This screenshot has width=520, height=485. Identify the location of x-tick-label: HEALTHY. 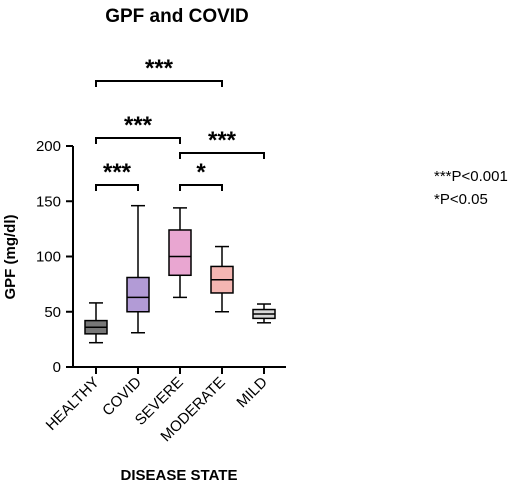
(73, 404).